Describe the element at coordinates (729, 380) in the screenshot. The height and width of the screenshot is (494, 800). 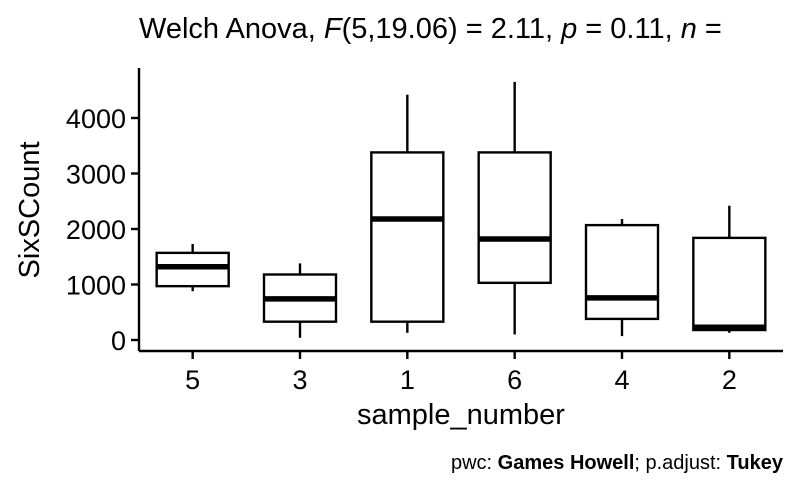
I see `x-tick-label: 2` at that location.